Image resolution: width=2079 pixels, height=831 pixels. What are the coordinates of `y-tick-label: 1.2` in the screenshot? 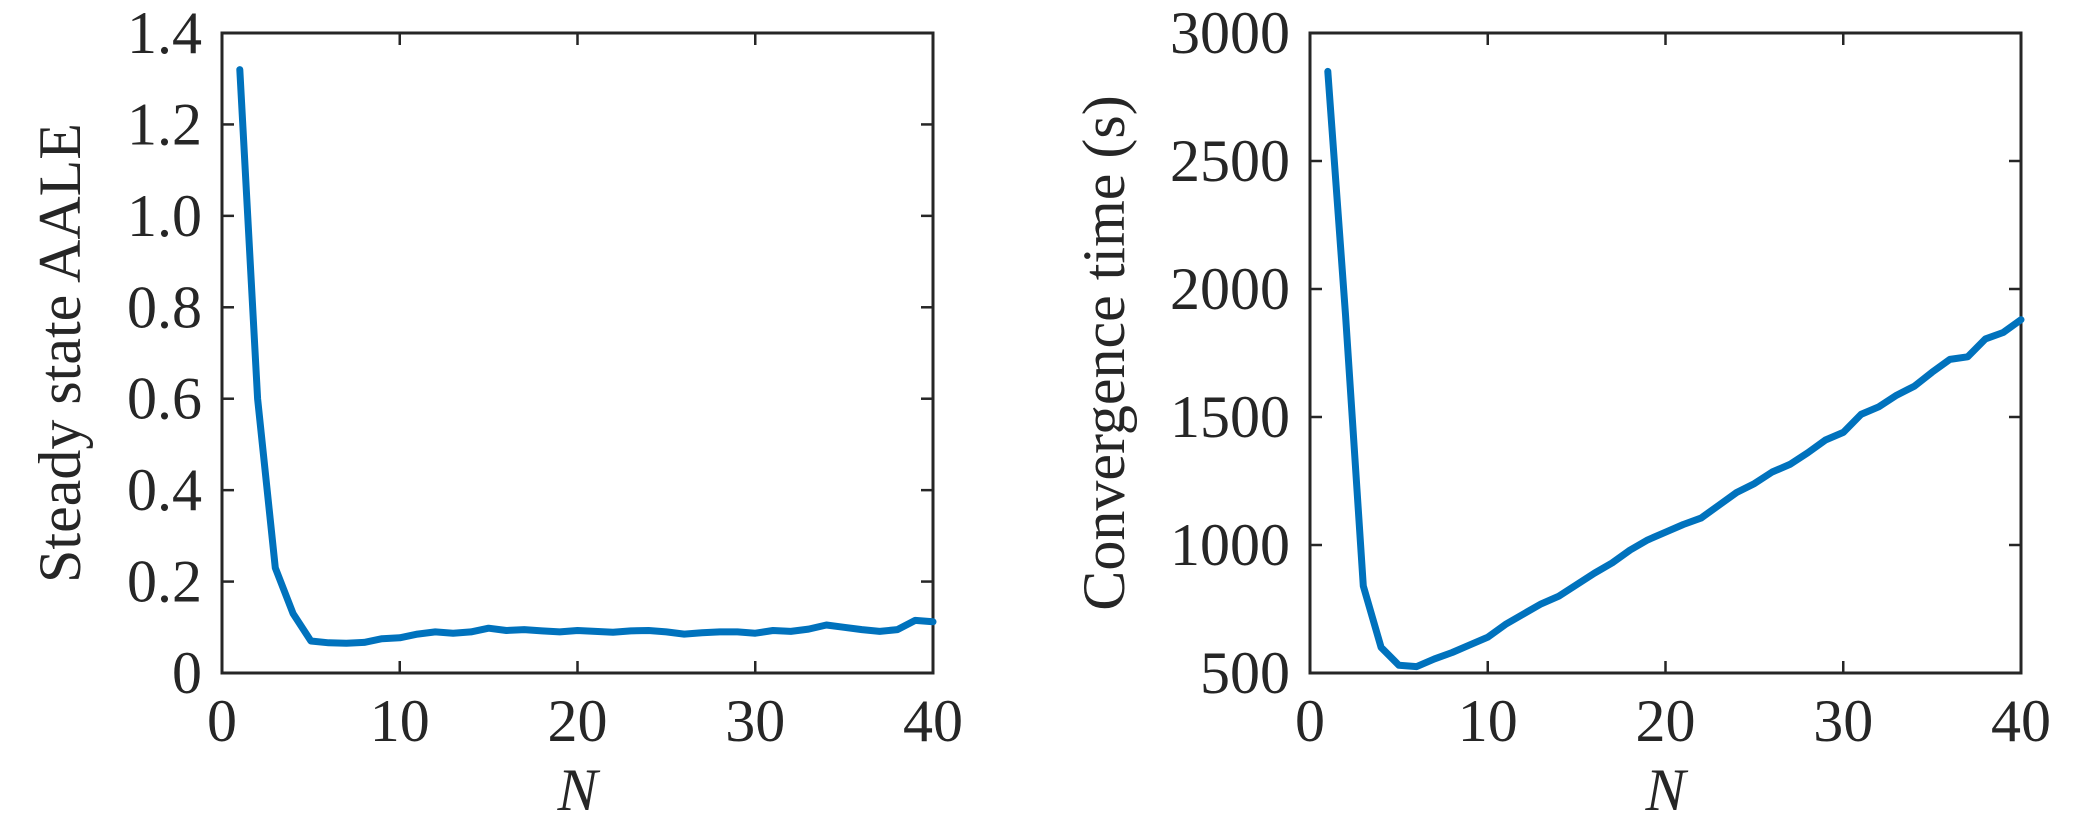 It's located at (164, 124).